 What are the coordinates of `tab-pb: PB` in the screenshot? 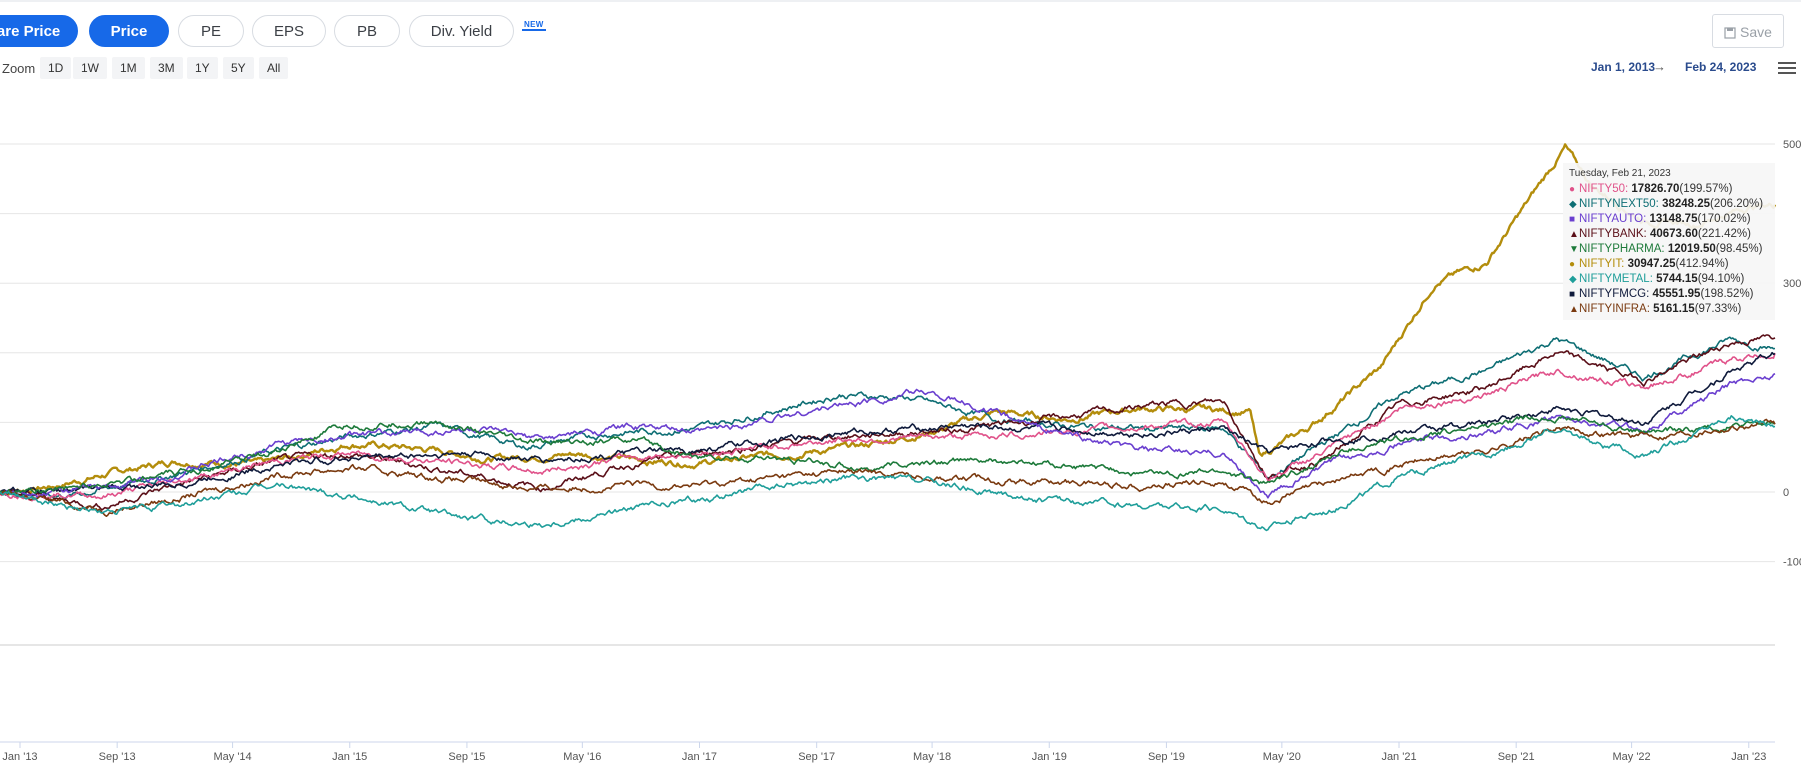 It's located at (367, 31).